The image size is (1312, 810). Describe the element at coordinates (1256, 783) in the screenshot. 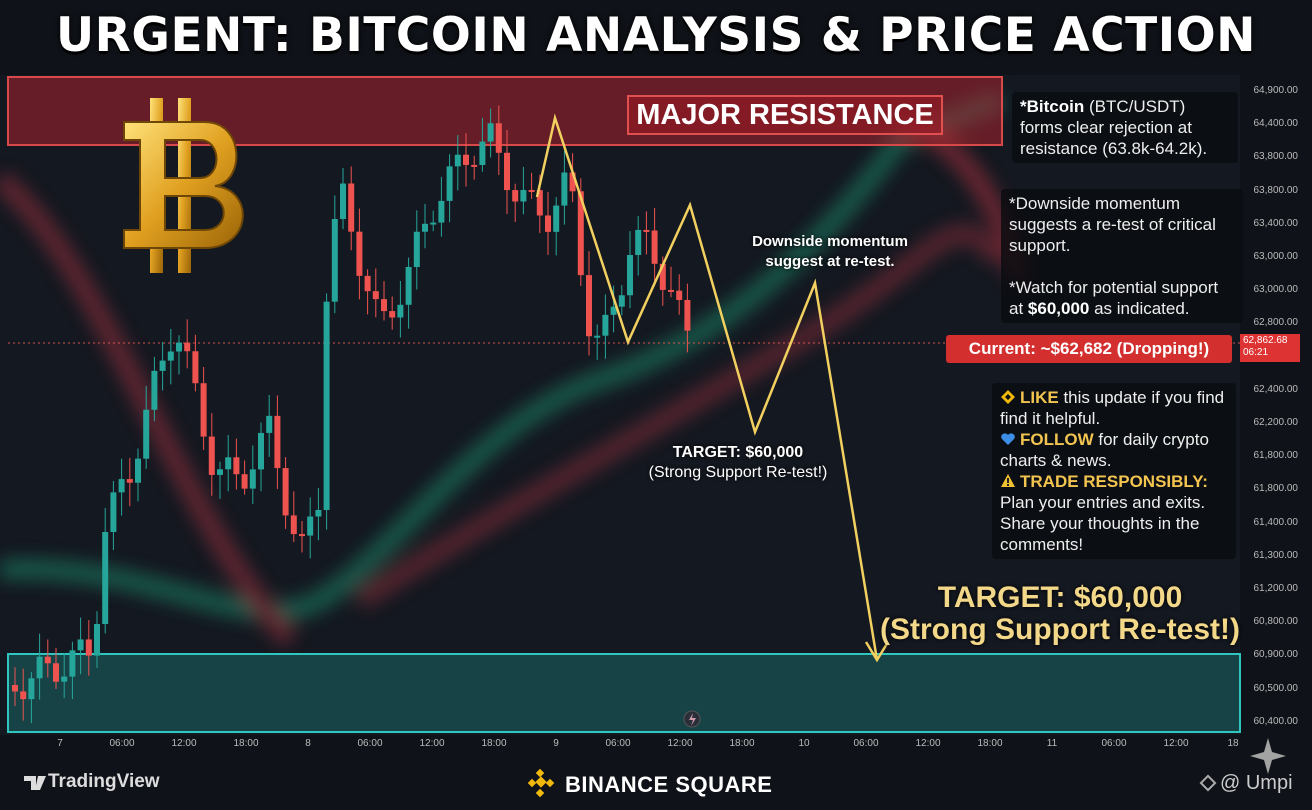

I see `author: @ Umpi` at that location.